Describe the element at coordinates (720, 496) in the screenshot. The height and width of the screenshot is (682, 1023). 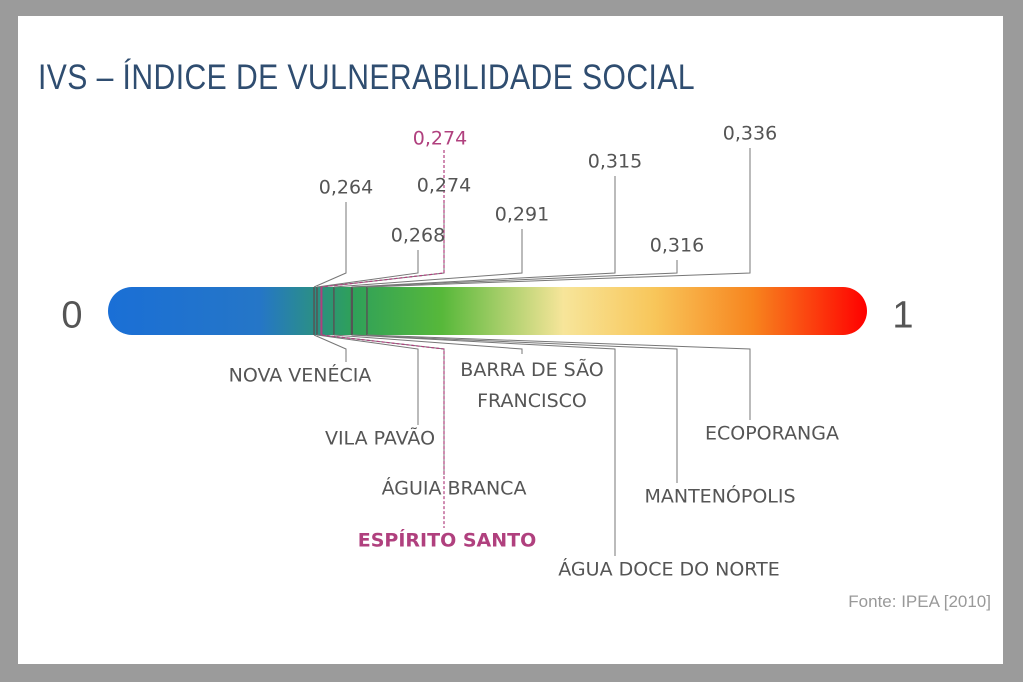
I see `category-label: MANTENÓPOLIS` at that location.